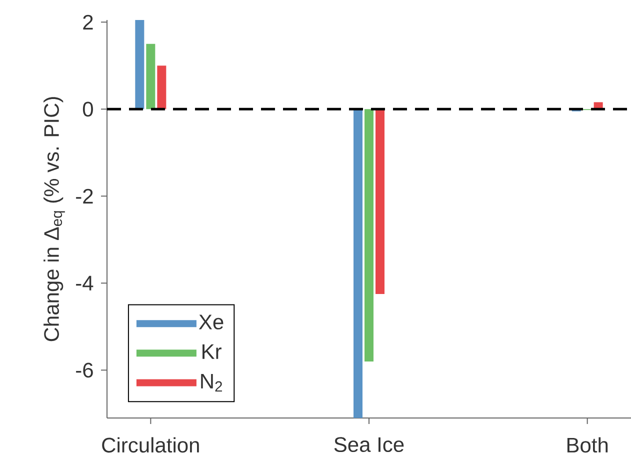 The height and width of the screenshot is (465, 631). What do you see at coordinates (211, 322) in the screenshot?
I see `legend-label: Xe` at bounding box center [211, 322].